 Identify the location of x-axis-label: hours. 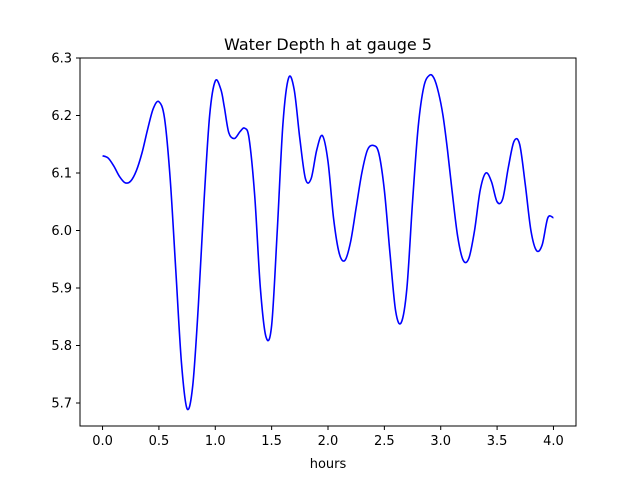
(328, 464).